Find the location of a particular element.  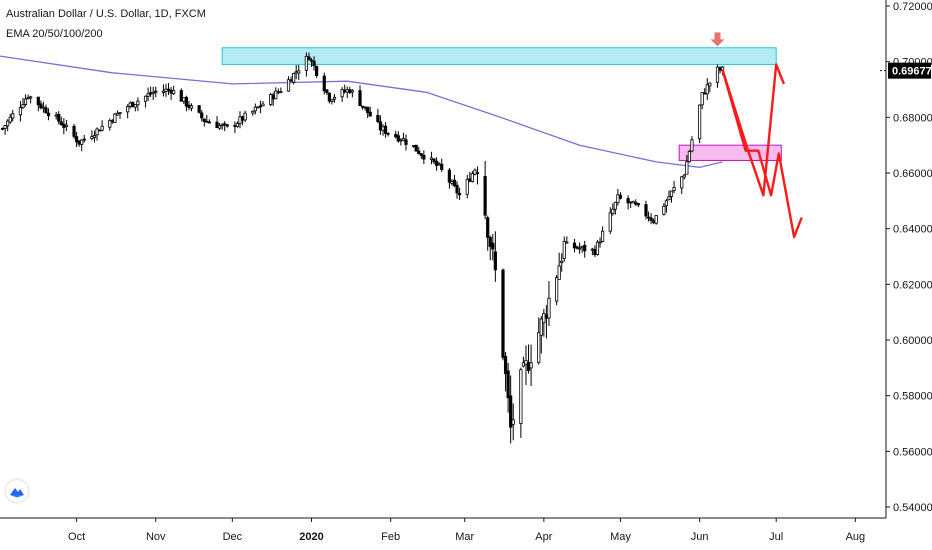

y-tick-label: 0.72000 is located at coordinates (912, 7).